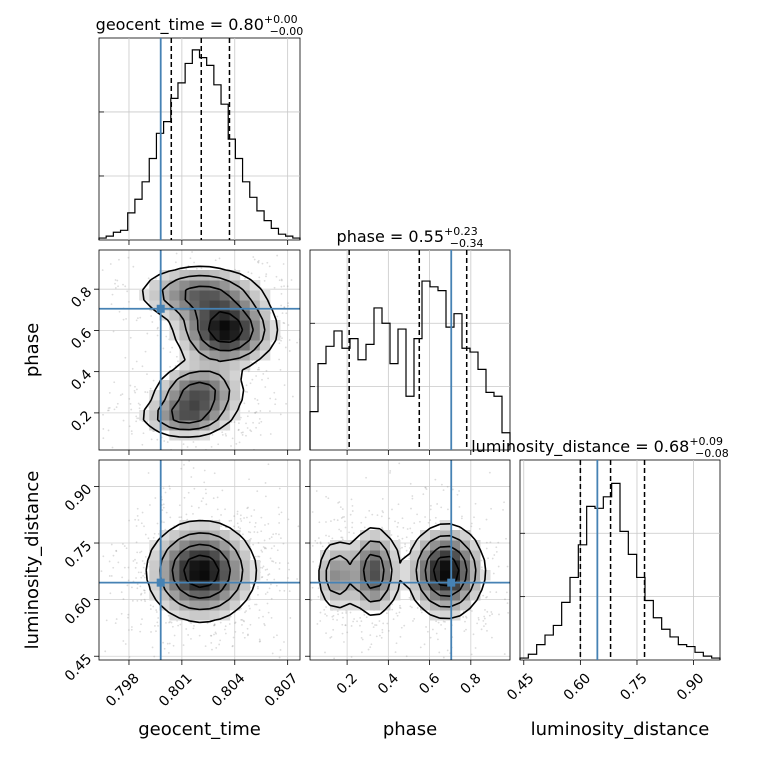 This screenshot has width=760, height=760. Describe the element at coordinates (388, 683) in the screenshot. I see `x-tick-label: 0.4` at that location.